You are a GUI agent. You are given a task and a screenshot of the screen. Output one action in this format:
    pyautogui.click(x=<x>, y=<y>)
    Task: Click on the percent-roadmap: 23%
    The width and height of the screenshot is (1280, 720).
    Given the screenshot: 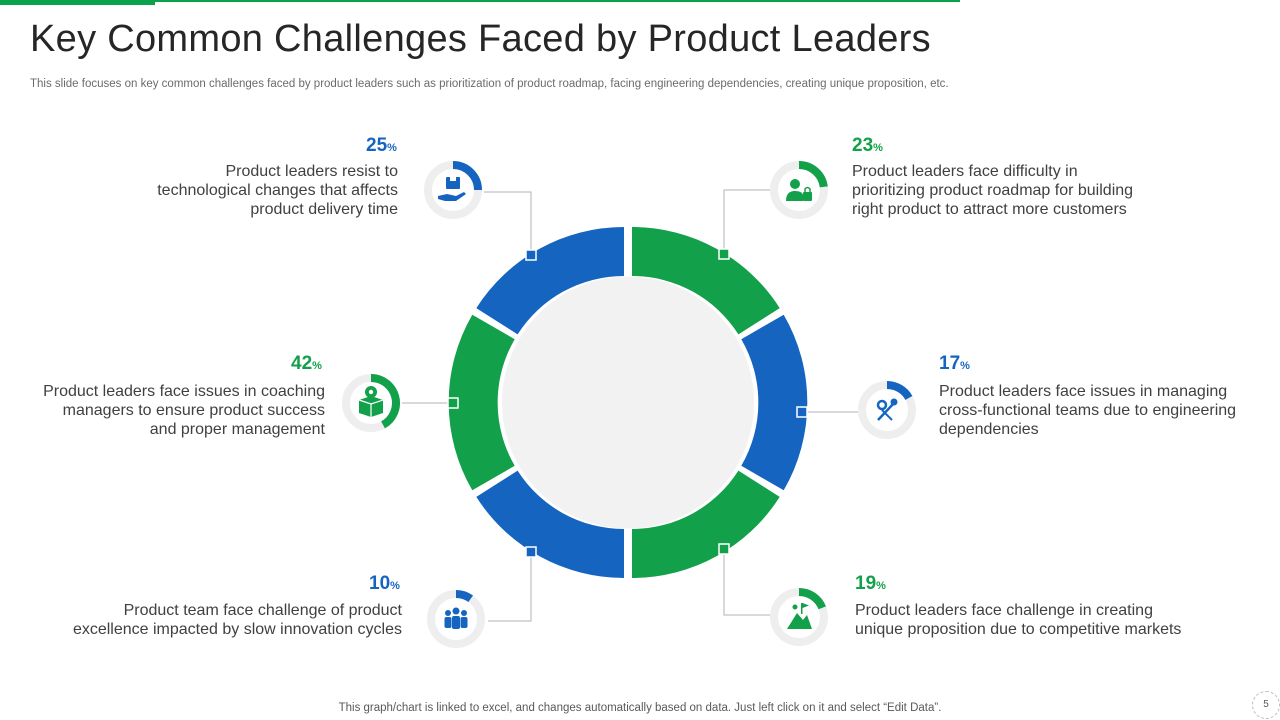 What is the action you would take?
    pyautogui.click(x=867, y=146)
    